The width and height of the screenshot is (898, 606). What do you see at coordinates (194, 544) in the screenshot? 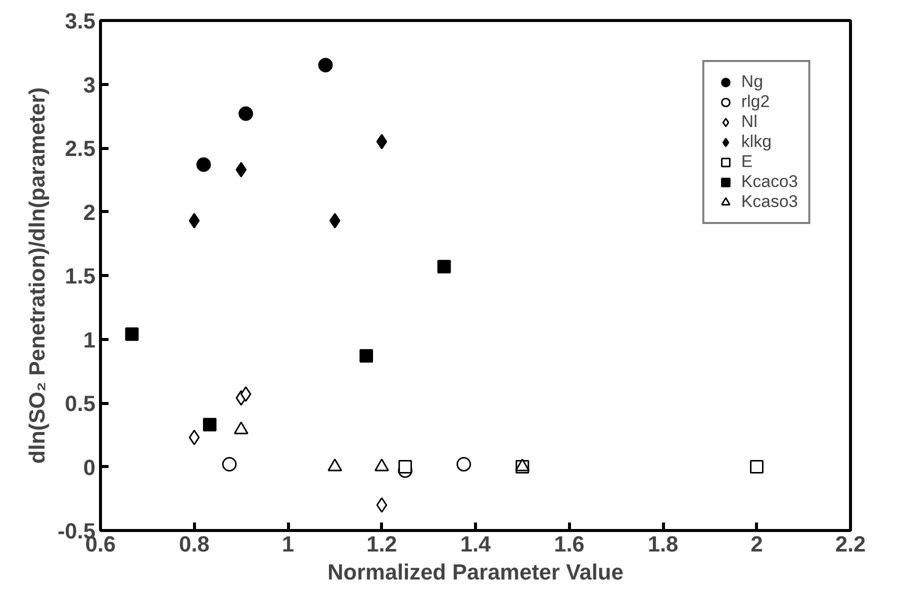
I see `x-tick-label: 0.8` at bounding box center [194, 544].